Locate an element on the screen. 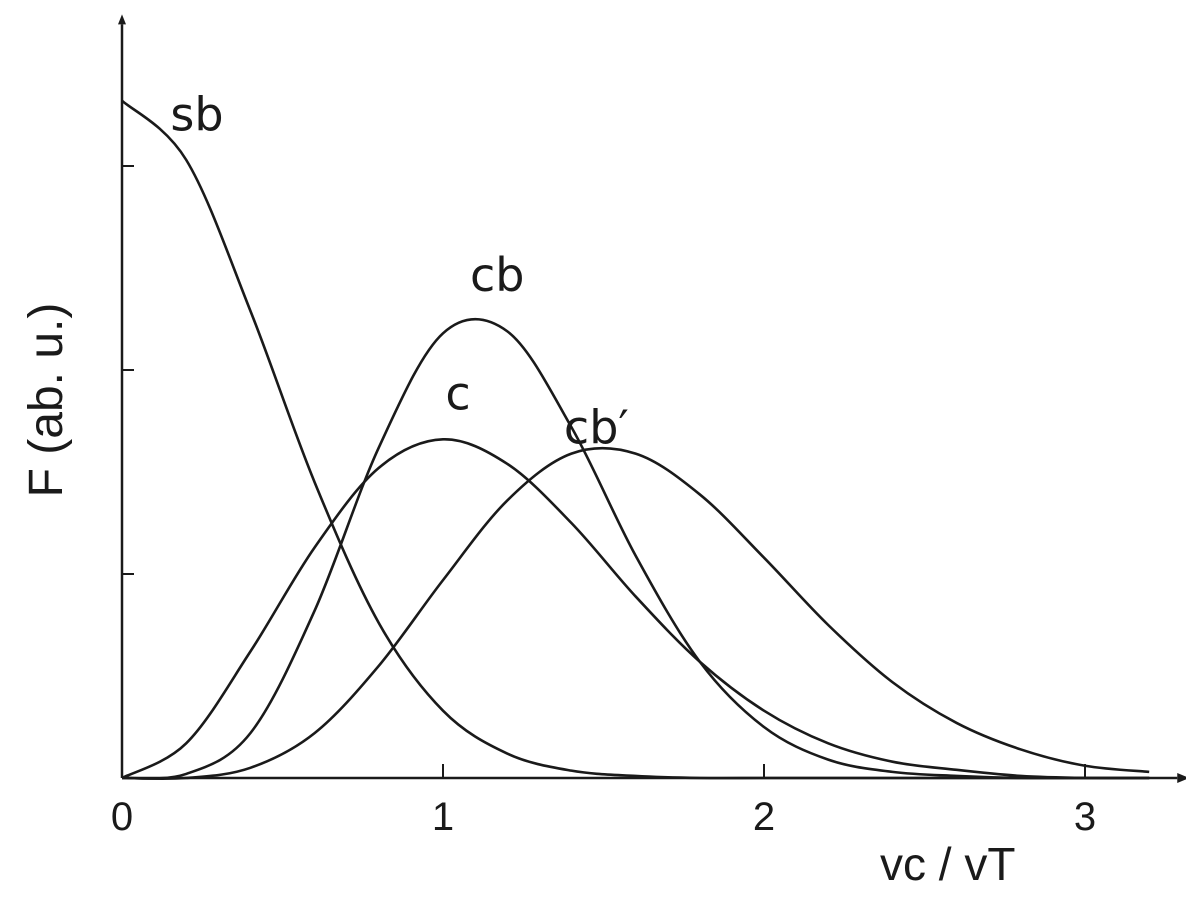  x-tick-label: 0 is located at coordinates (122, 817).